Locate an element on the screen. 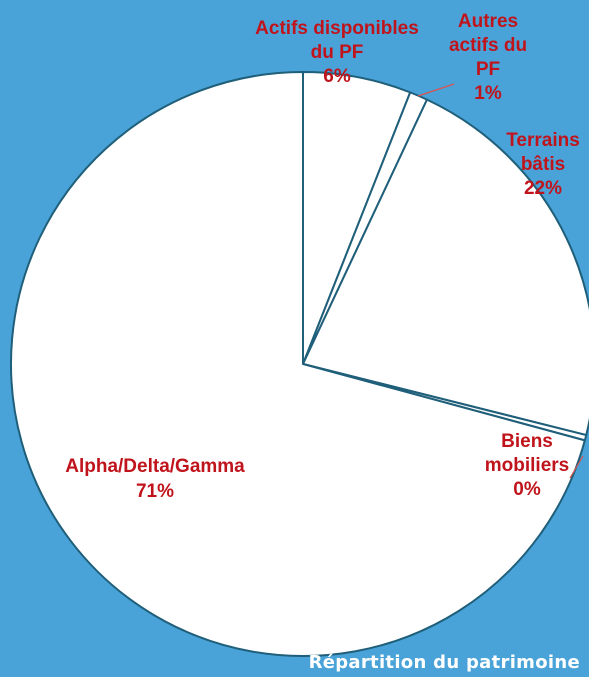 This screenshot has width=589, height=677. slice-label: Terrains bâtis 22% is located at coordinates (543, 164).